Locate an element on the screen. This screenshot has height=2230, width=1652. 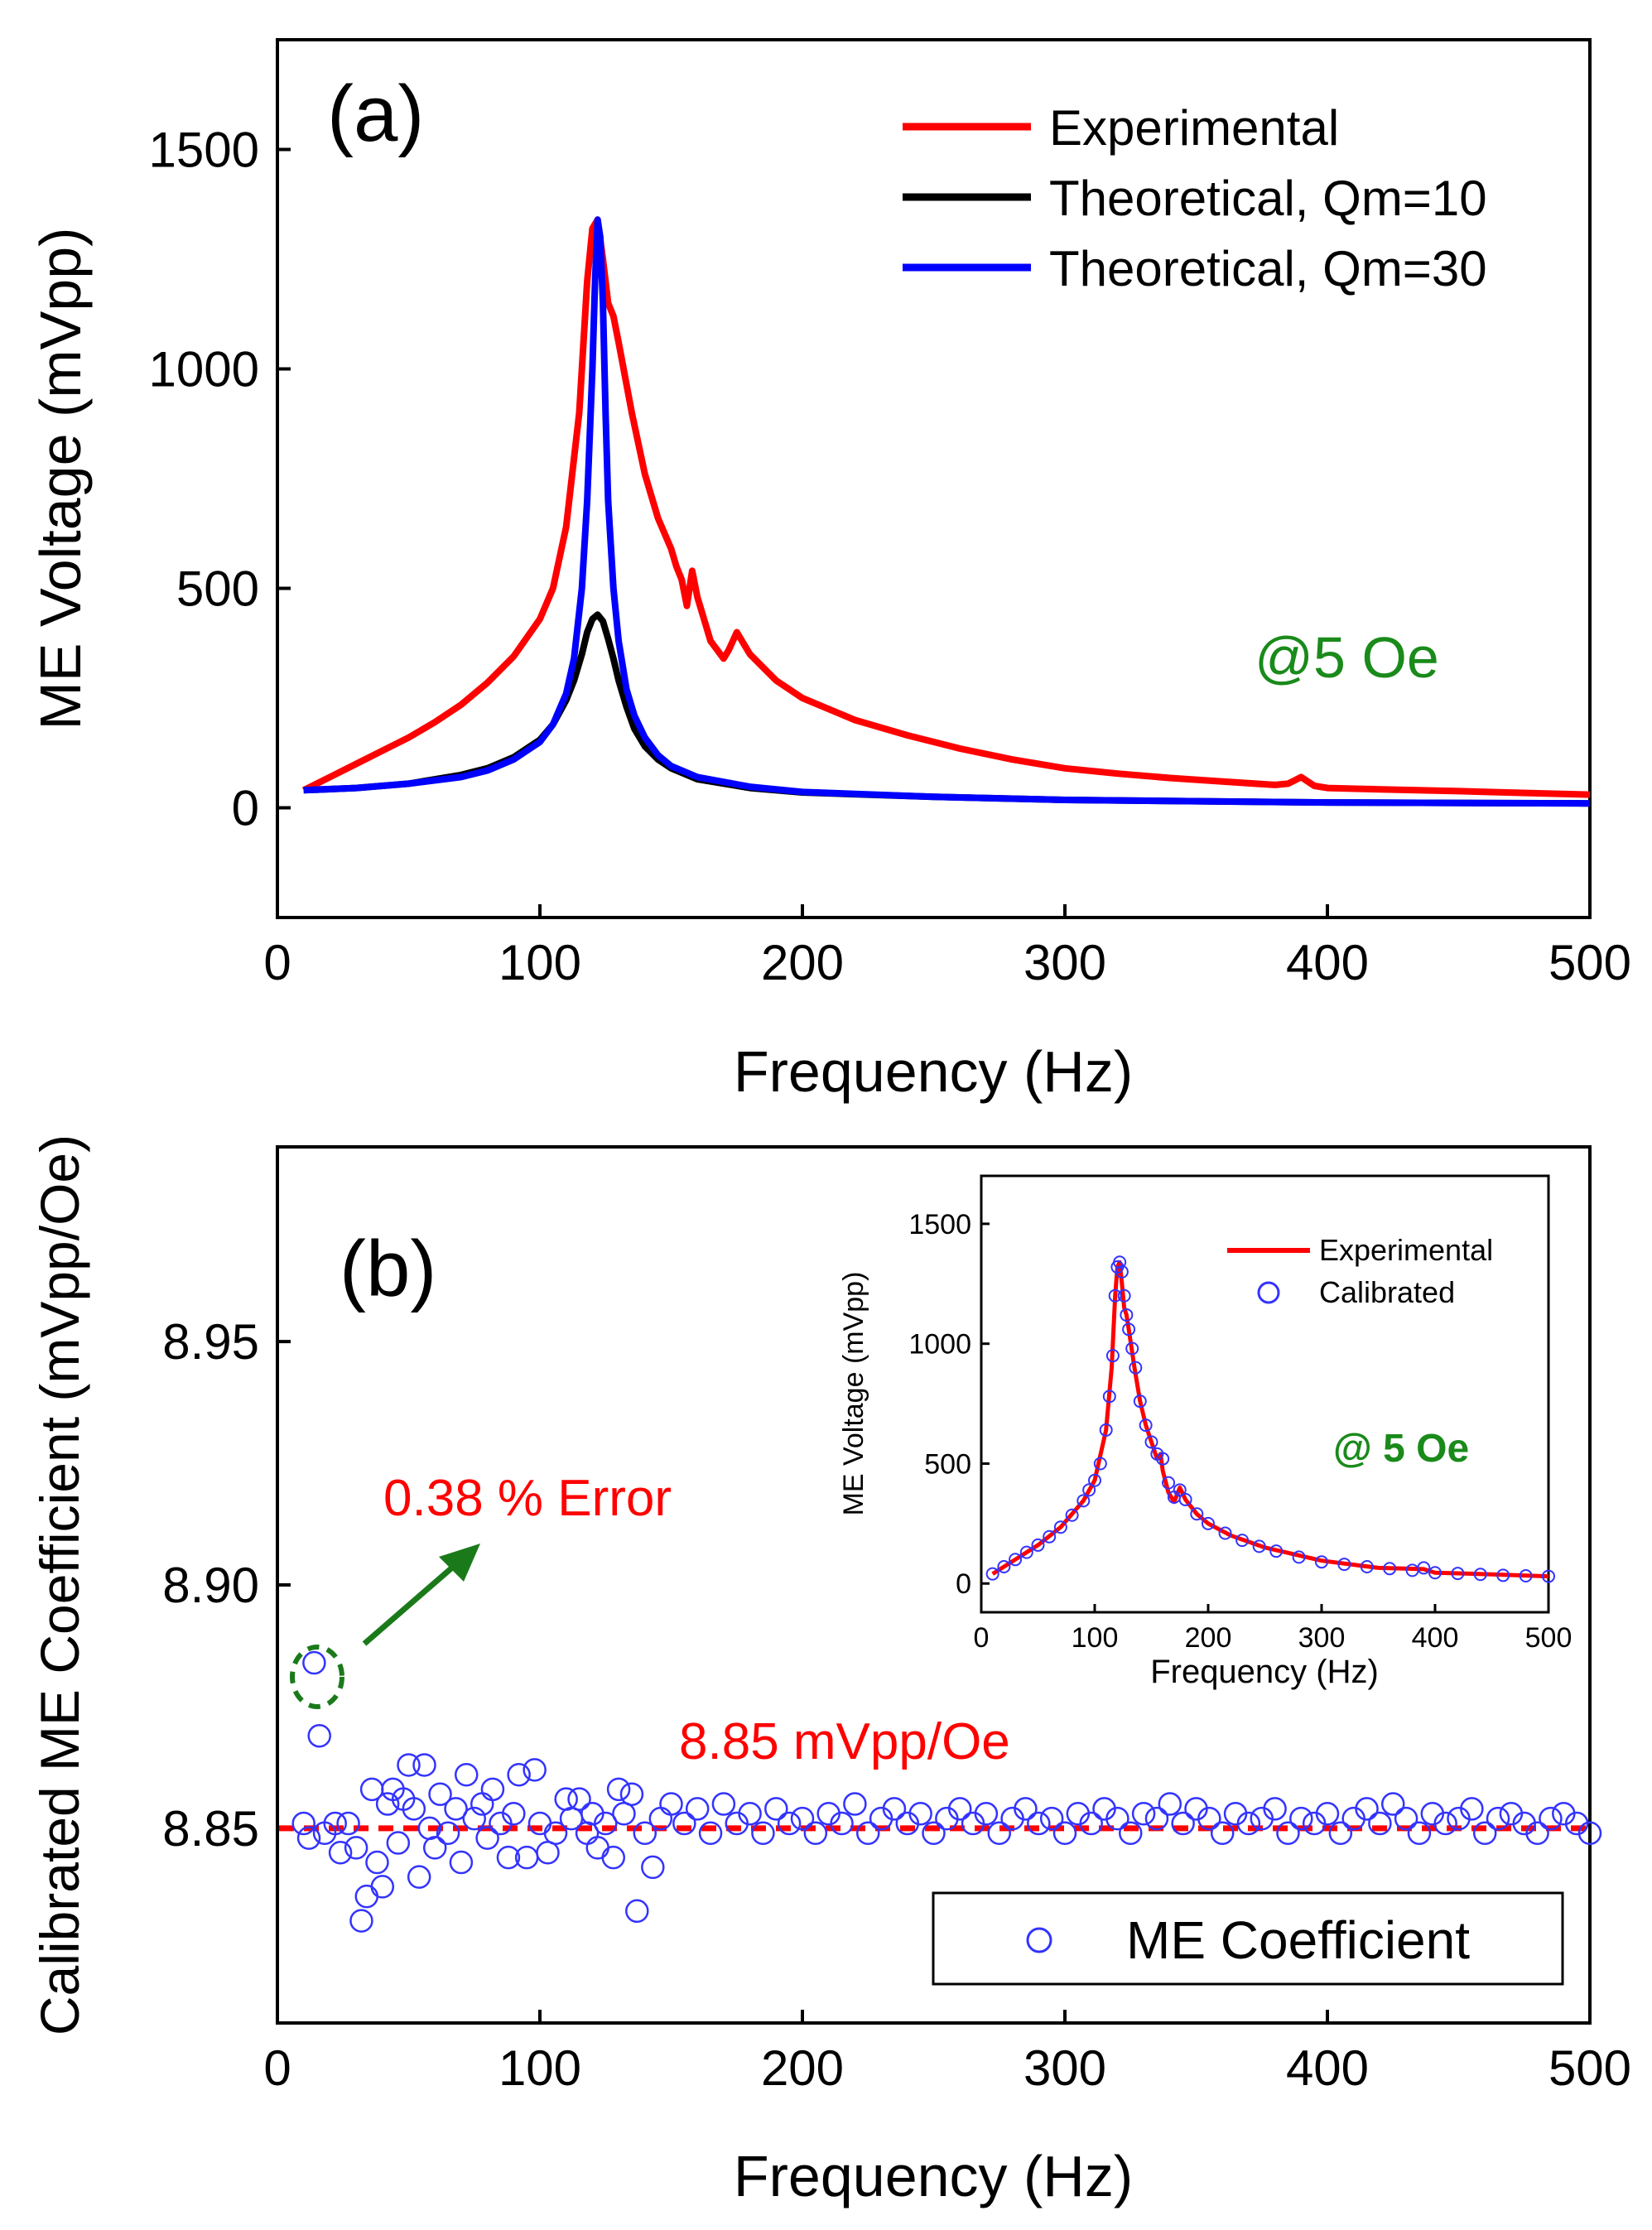
y-tick-label: 8.85 is located at coordinates (210, 1829).